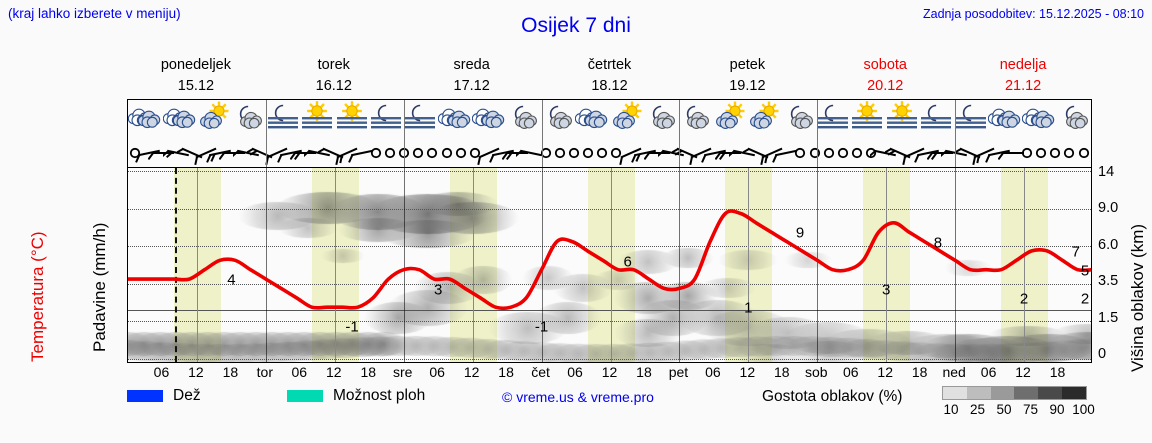 The width and height of the screenshot is (1152, 443). What do you see at coordinates (578, 397) in the screenshot?
I see `copyright-link: © vreme.us & vreme.pro` at bounding box center [578, 397].